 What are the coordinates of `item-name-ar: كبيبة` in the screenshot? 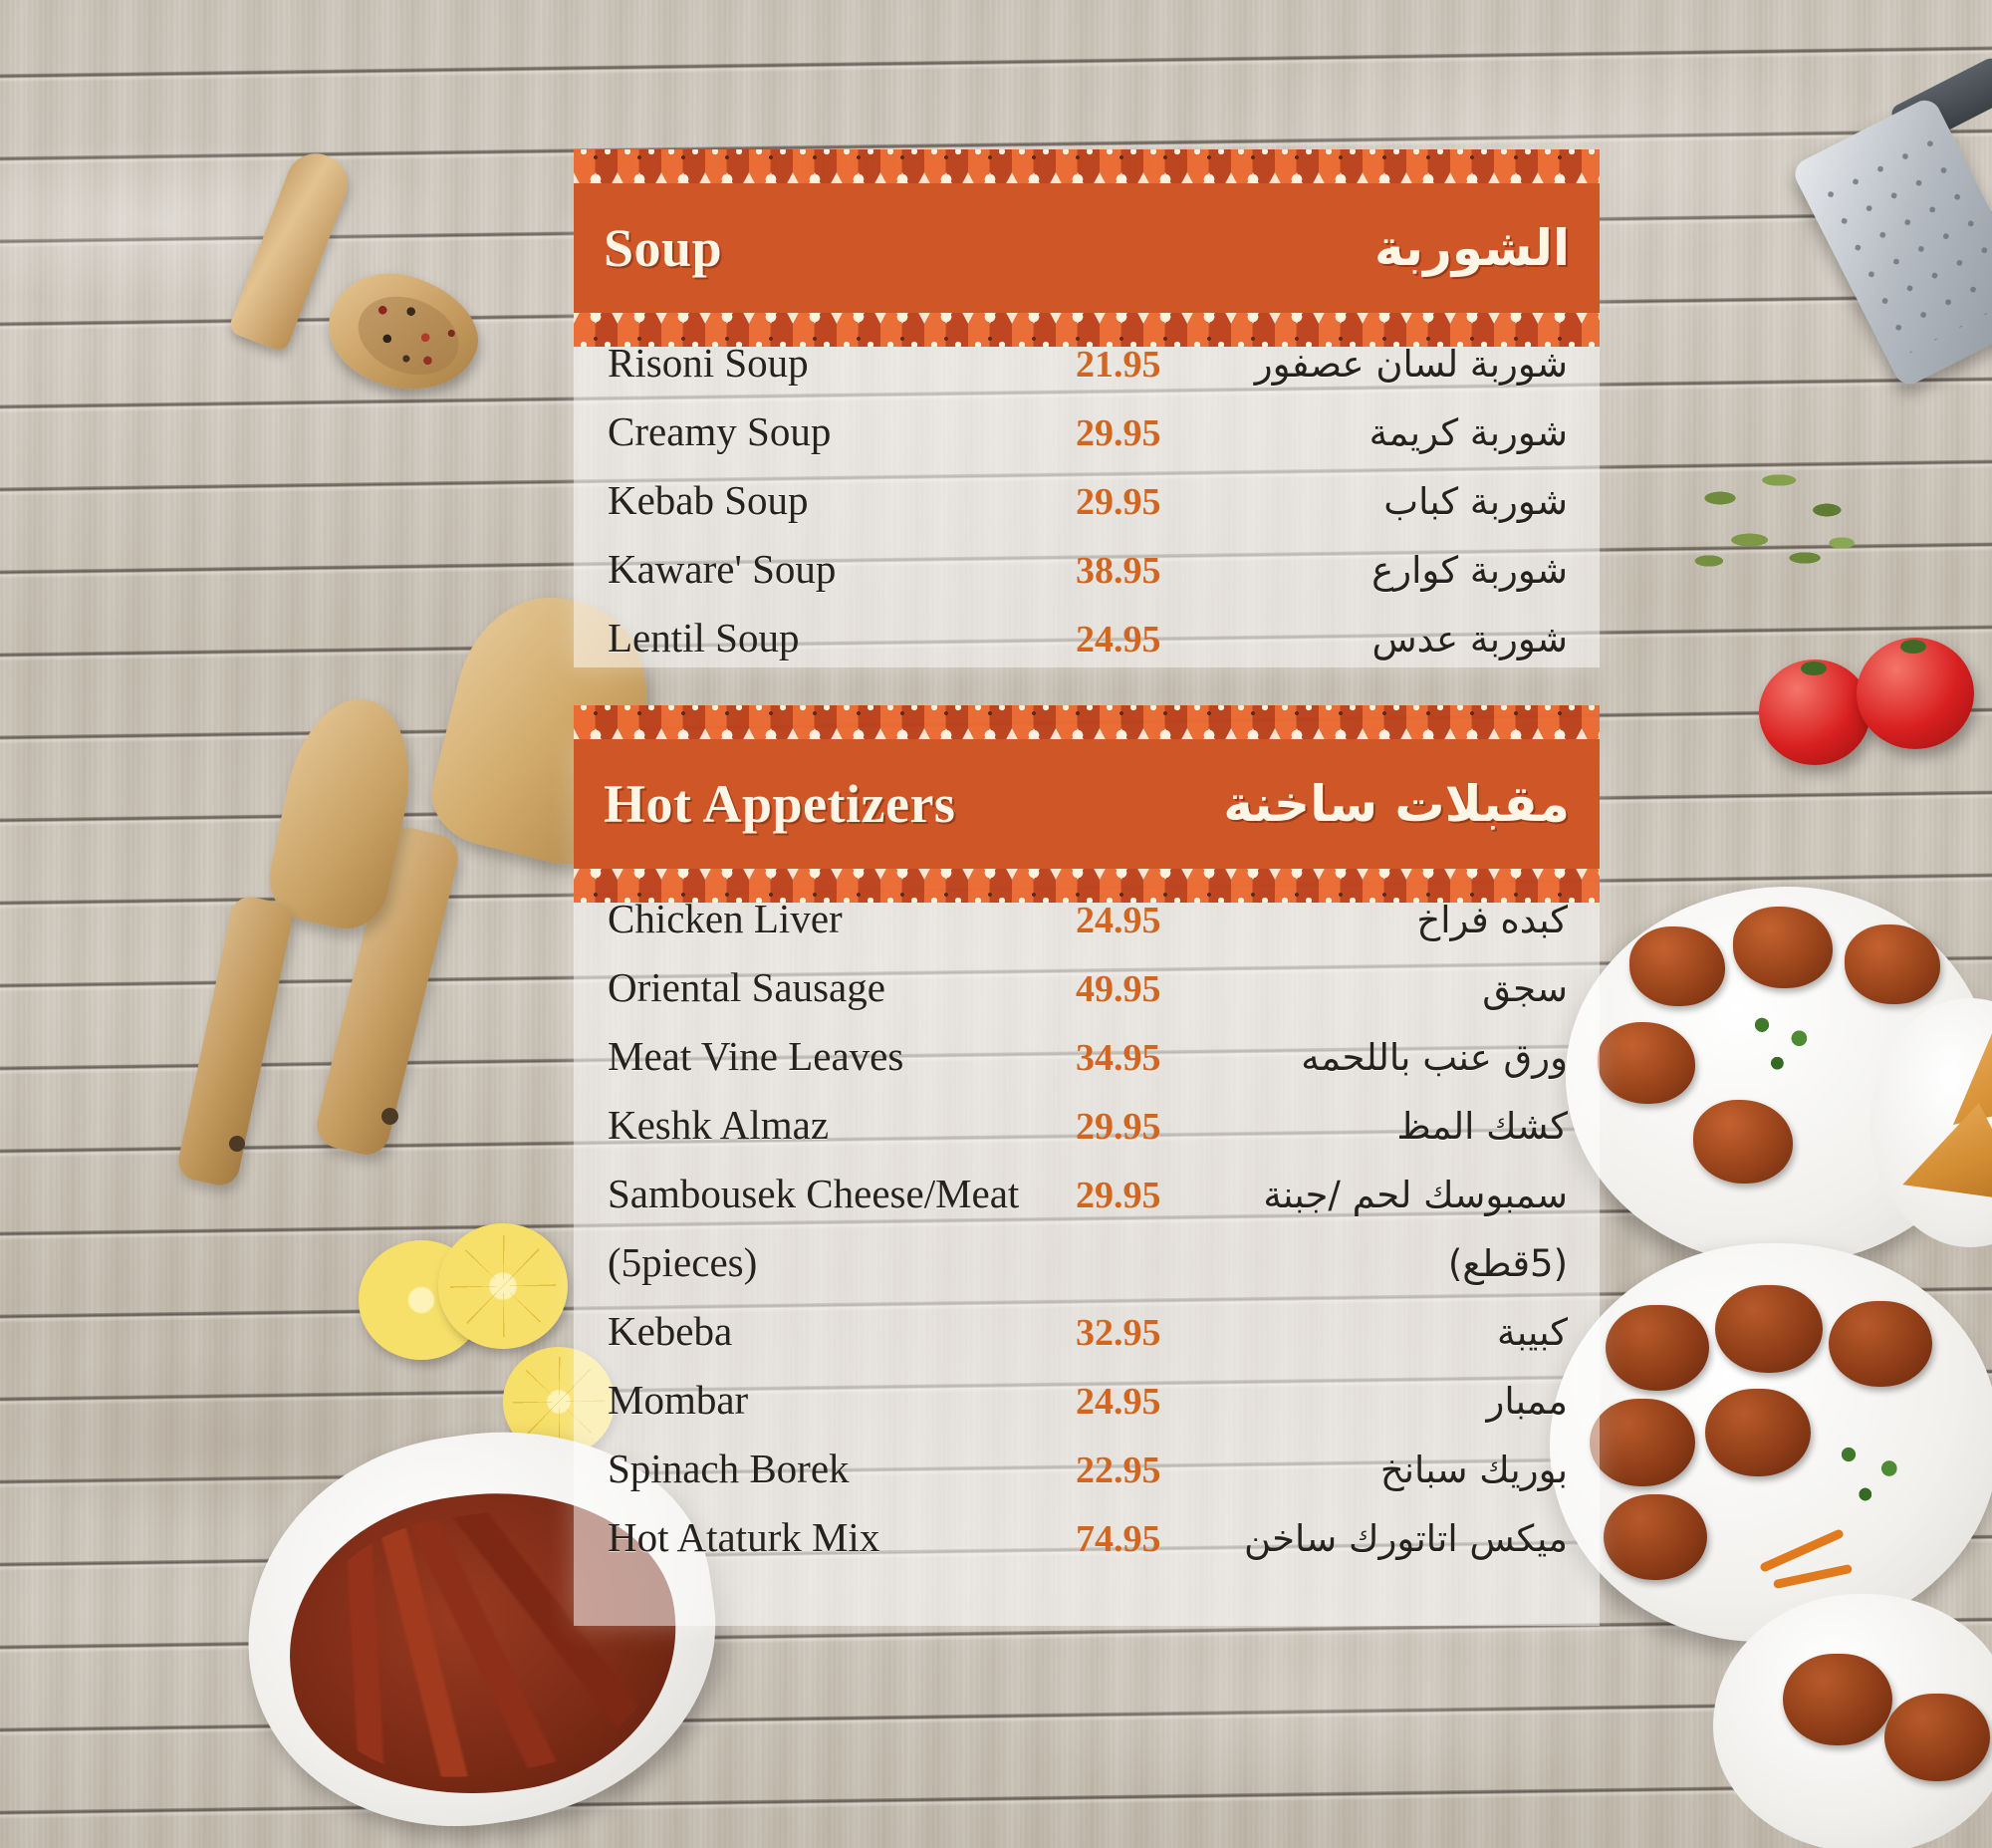 It's located at (1532, 1333).